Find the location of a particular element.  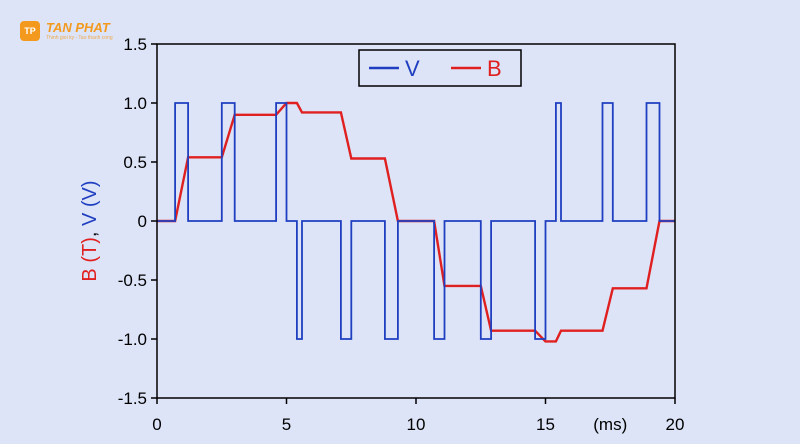

y-tick-label: 1.0 is located at coordinates (135, 103).